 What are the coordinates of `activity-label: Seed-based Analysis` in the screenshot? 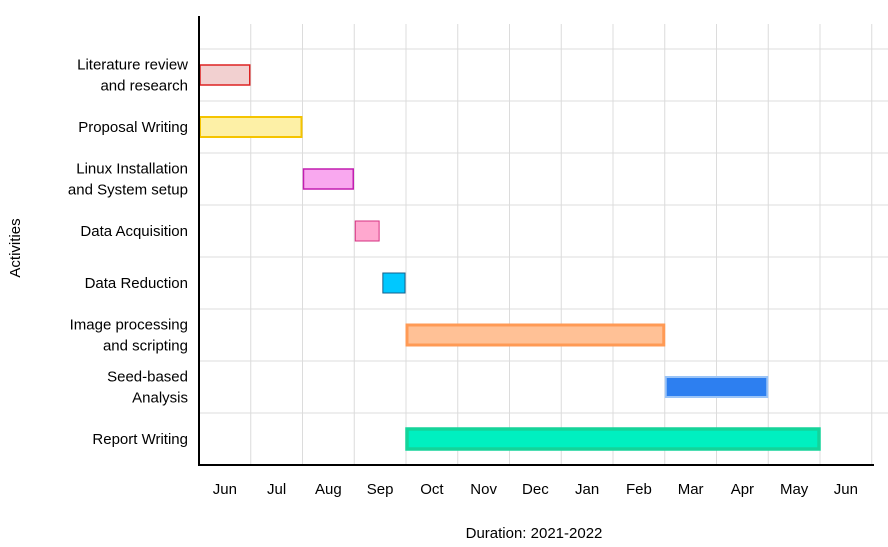 It's located at (147, 388).